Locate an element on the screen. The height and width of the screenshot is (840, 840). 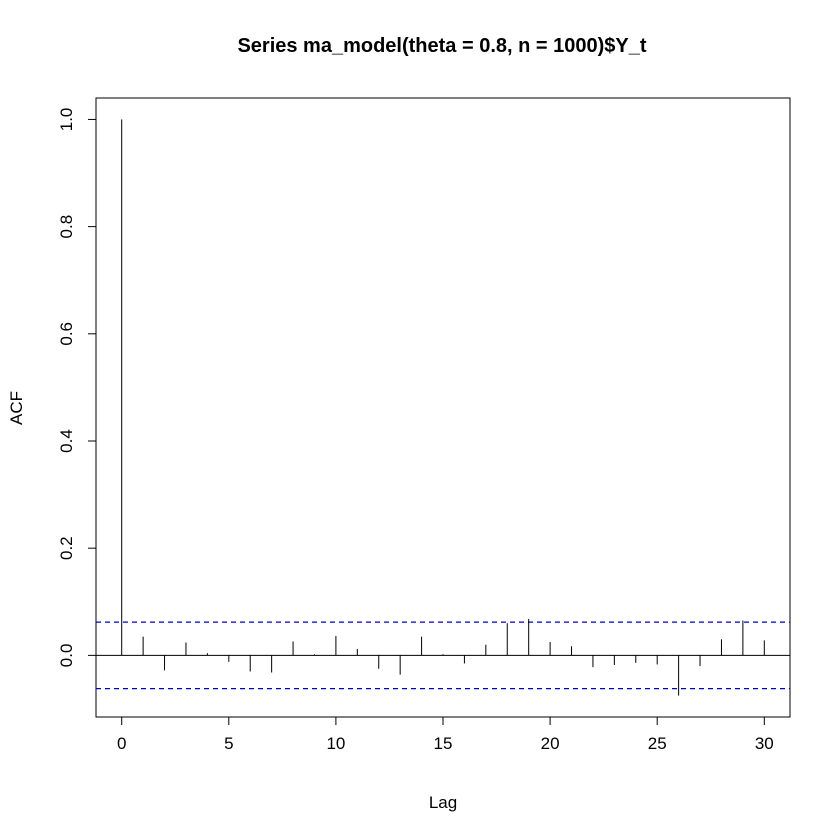
y-axis: 0.0 0.2 0.4 0.6 0.8 1.0 is located at coordinates (77, 388).